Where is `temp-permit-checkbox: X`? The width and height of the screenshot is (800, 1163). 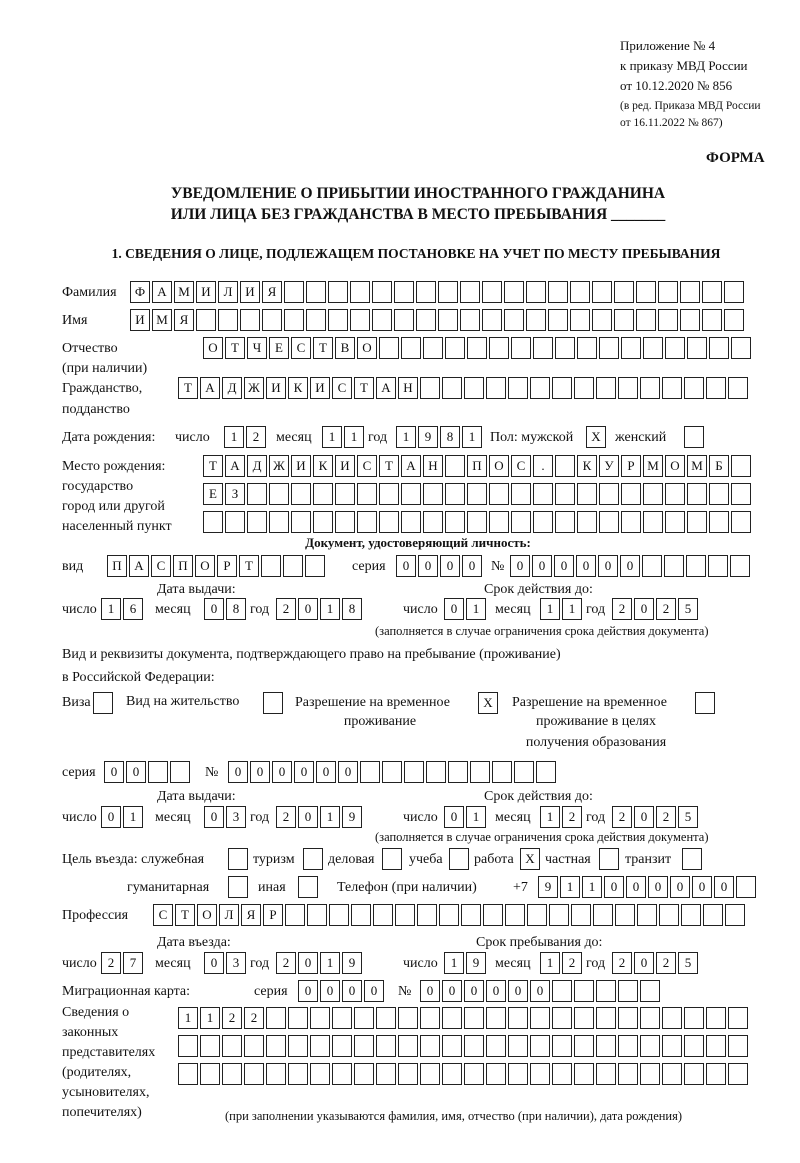
temp-permit-checkbox: X is located at coordinates (489, 703).